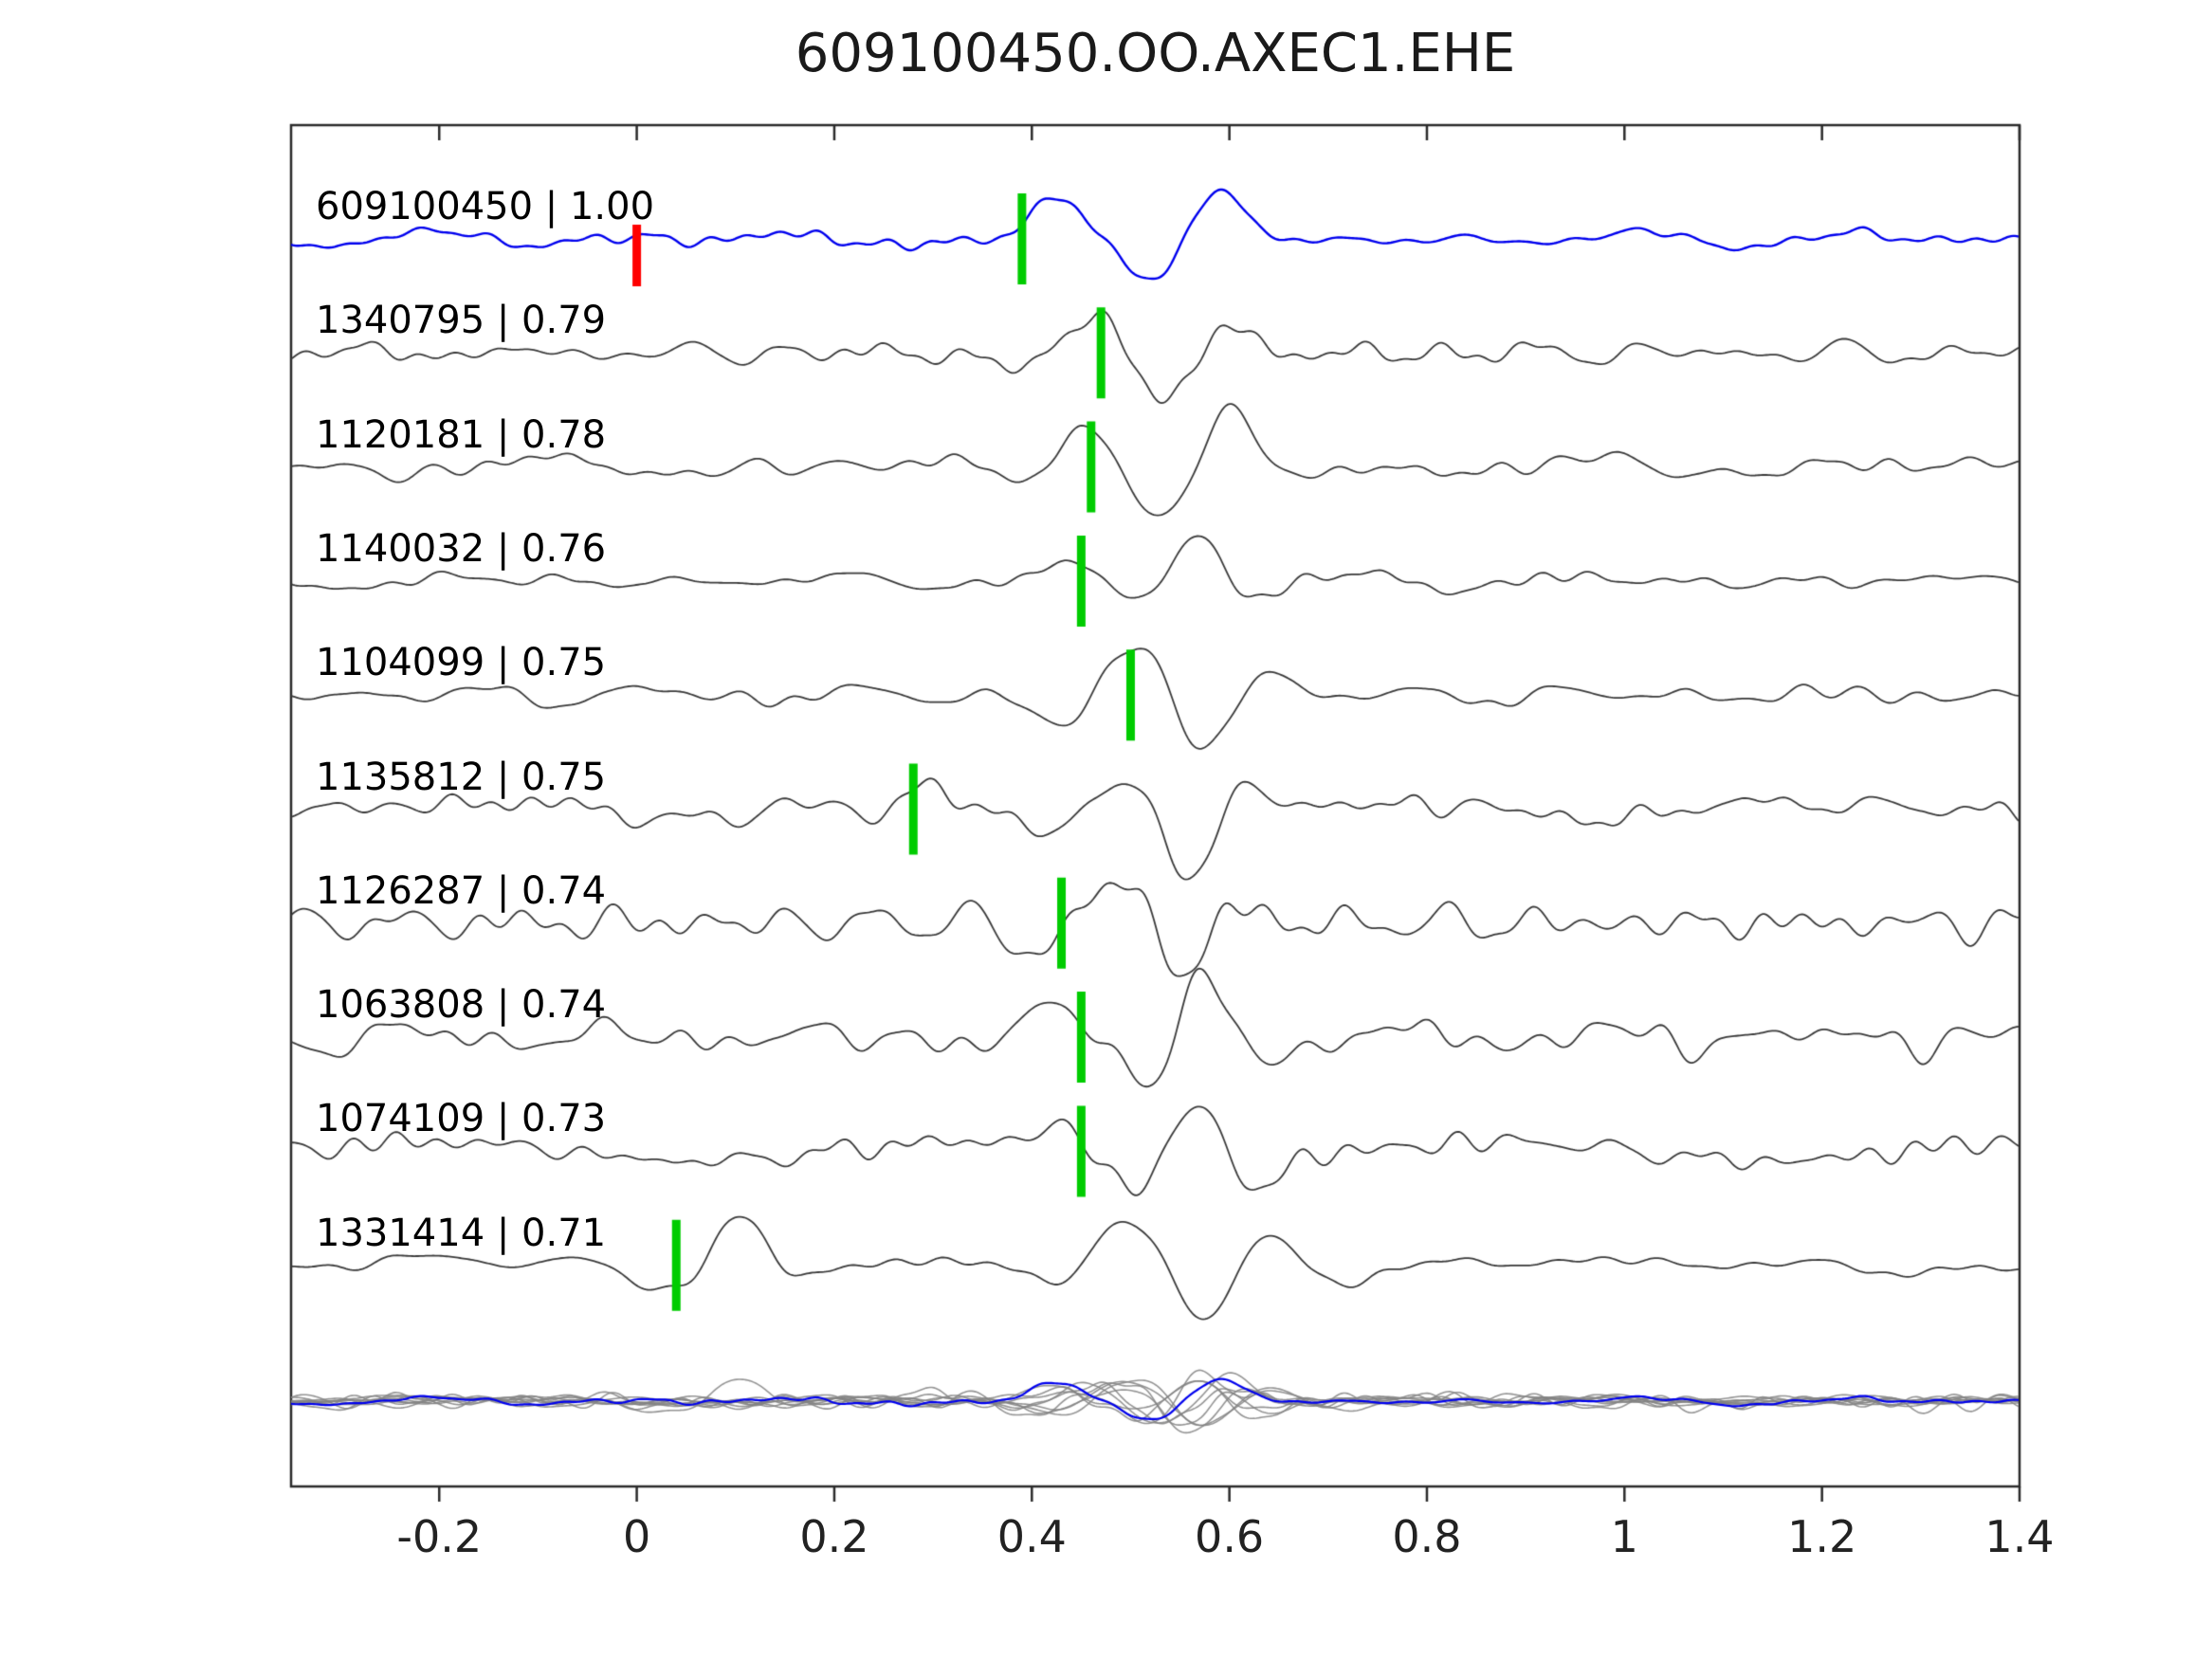 This screenshot has width=2212, height=1659. What do you see at coordinates (1031, 1536) in the screenshot?
I see `x-tick-label: 0.4` at bounding box center [1031, 1536].